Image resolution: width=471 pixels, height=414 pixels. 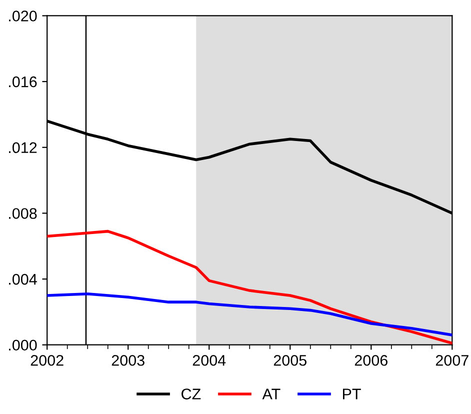 What do you see at coordinates (191, 394) in the screenshot?
I see `legend-label: CZ` at bounding box center [191, 394].